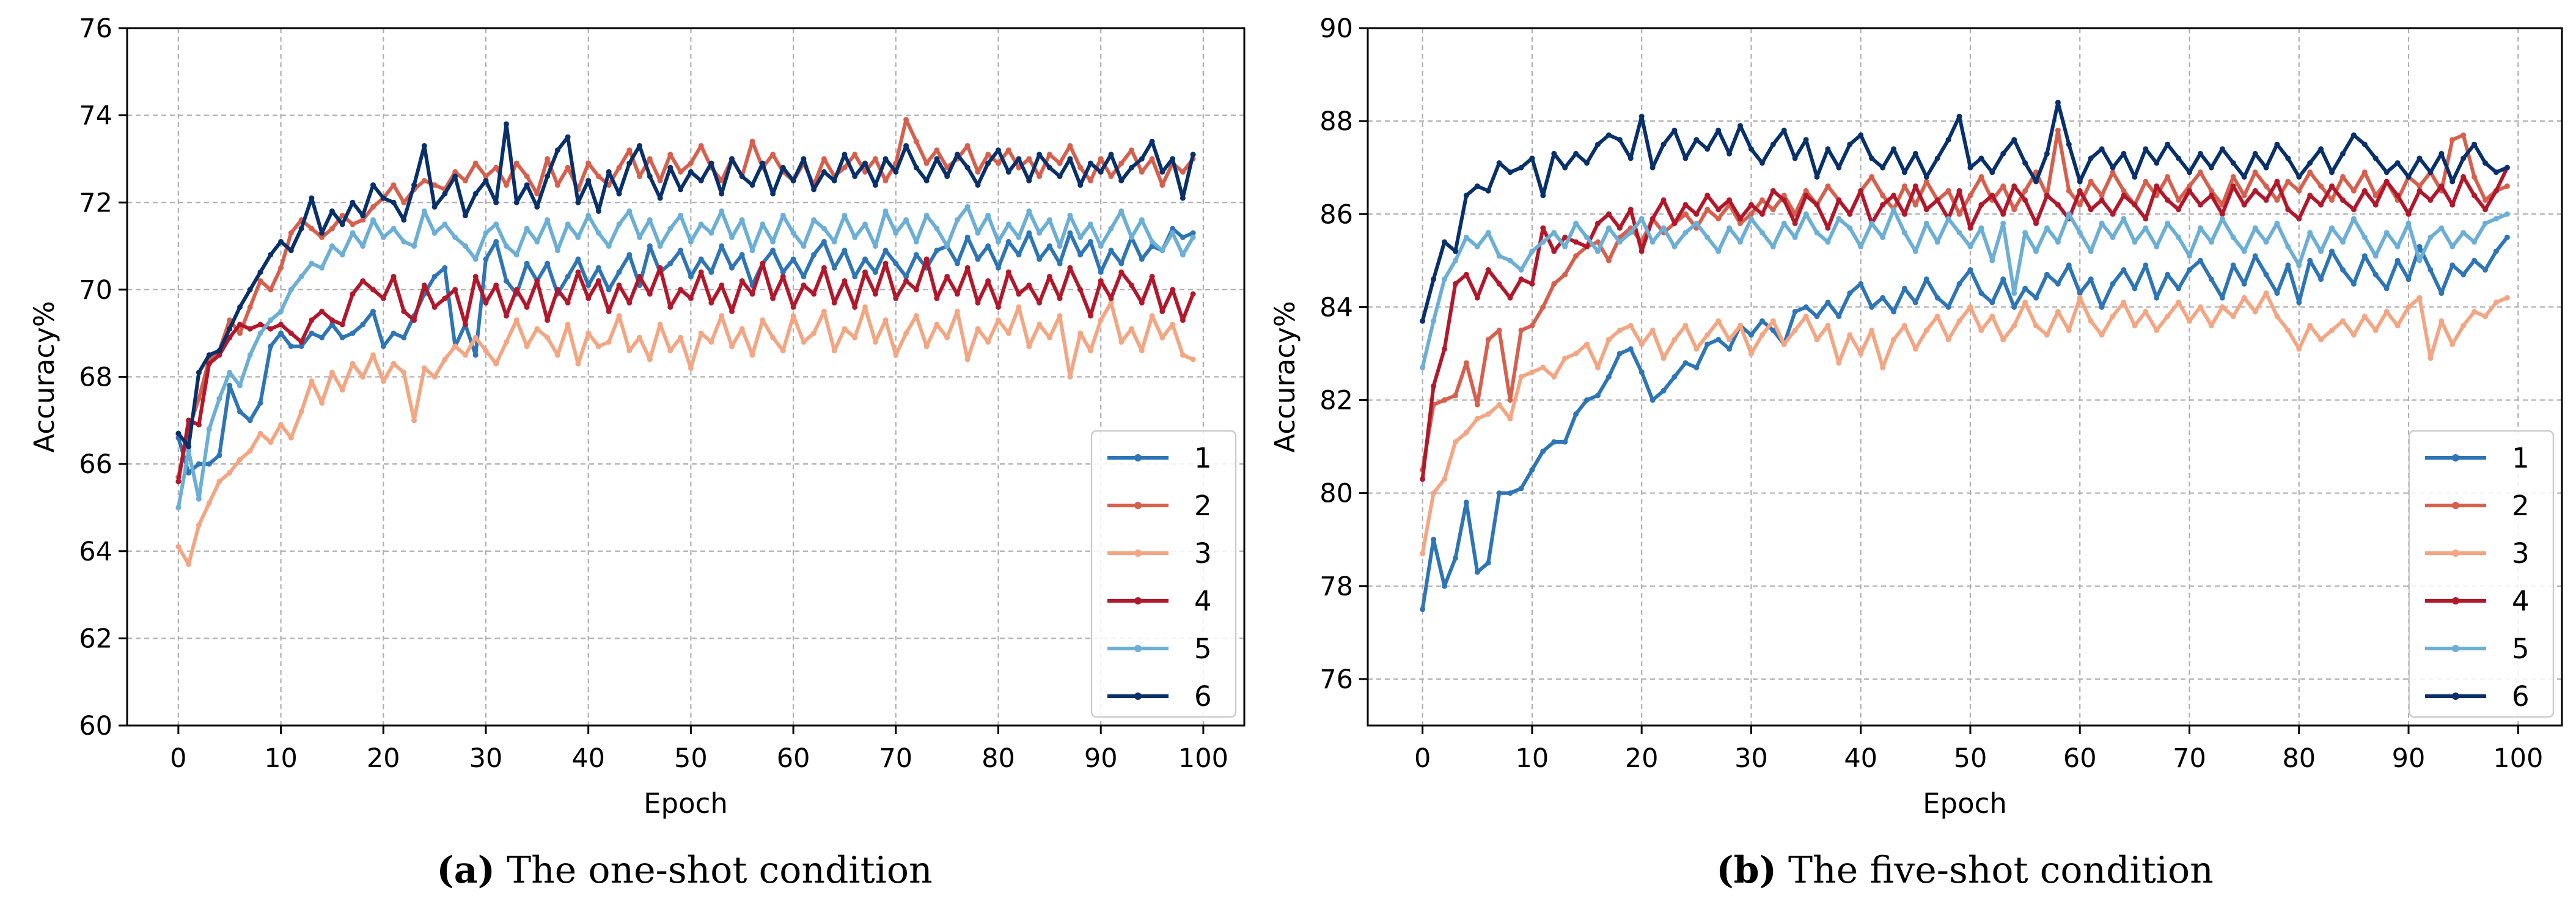  I want to click on x-tick-label: 10, so click(1532, 758).